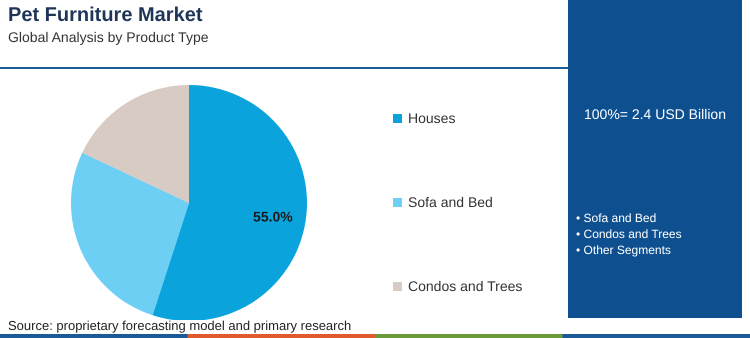 The image size is (750, 338). Describe the element at coordinates (108, 37) in the screenshot. I see `chart-subtitle: Global Analysis by Product Type` at that location.